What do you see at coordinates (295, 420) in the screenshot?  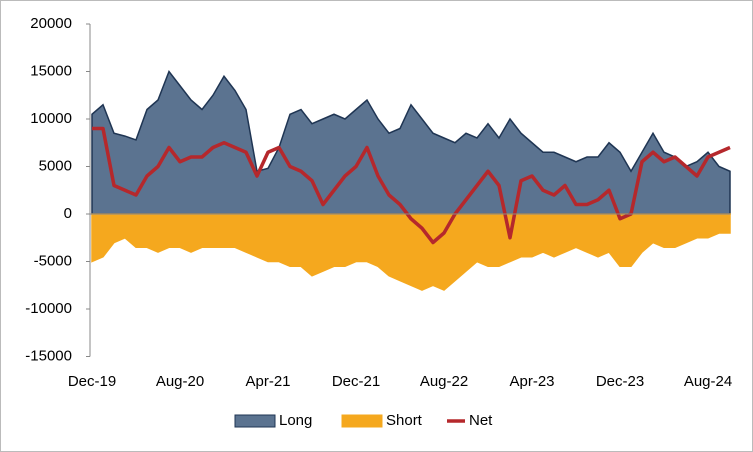 I see `legend-label: Long` at bounding box center [295, 420].